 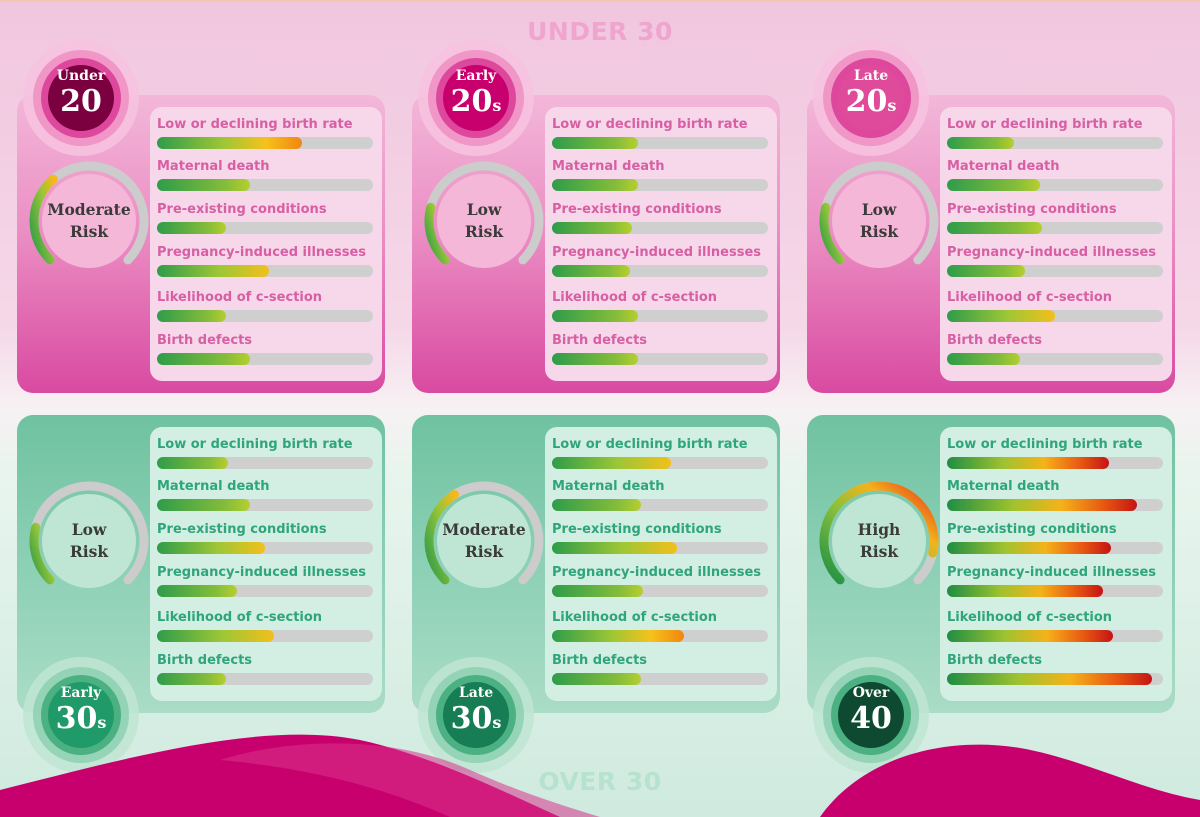 What do you see at coordinates (89, 221) in the screenshot?
I see `risk-gauge: Moderate Risk` at bounding box center [89, 221].